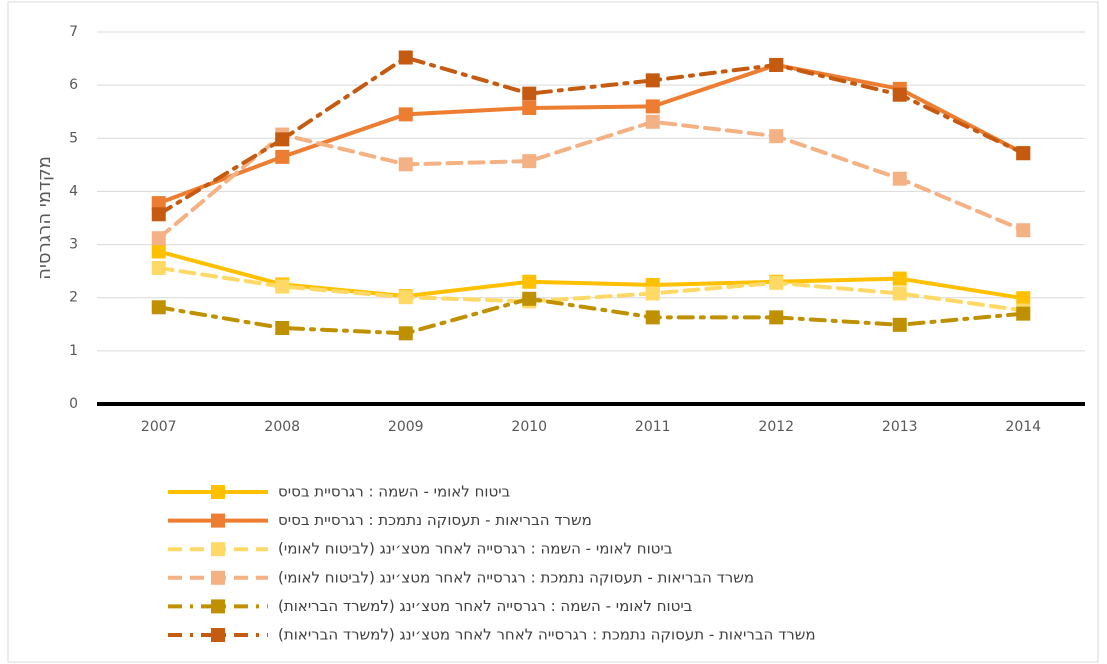 The image size is (1107, 664). I want to click on y-tick-label: 4, so click(73, 191).